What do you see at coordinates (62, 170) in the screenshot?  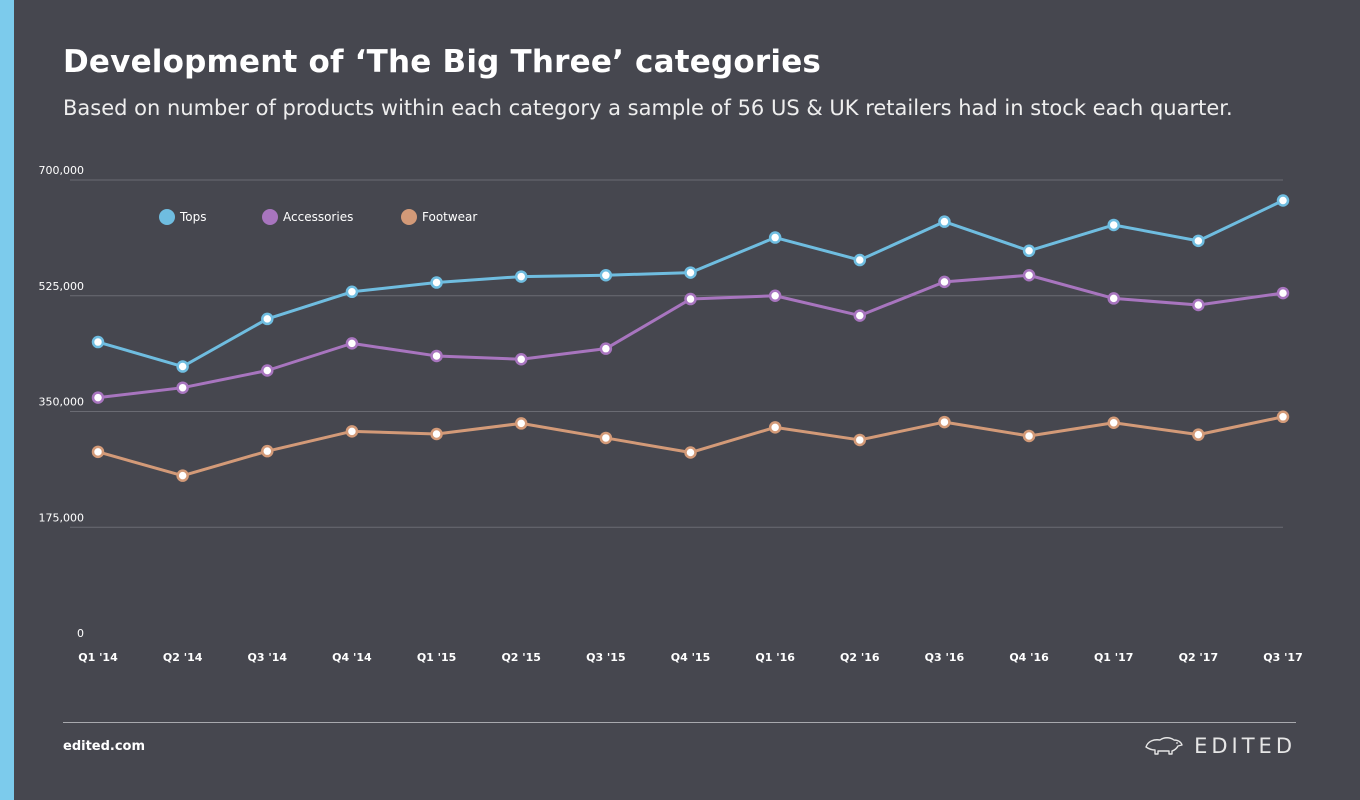 I see `y-tick-label: 700,000` at bounding box center [62, 170].